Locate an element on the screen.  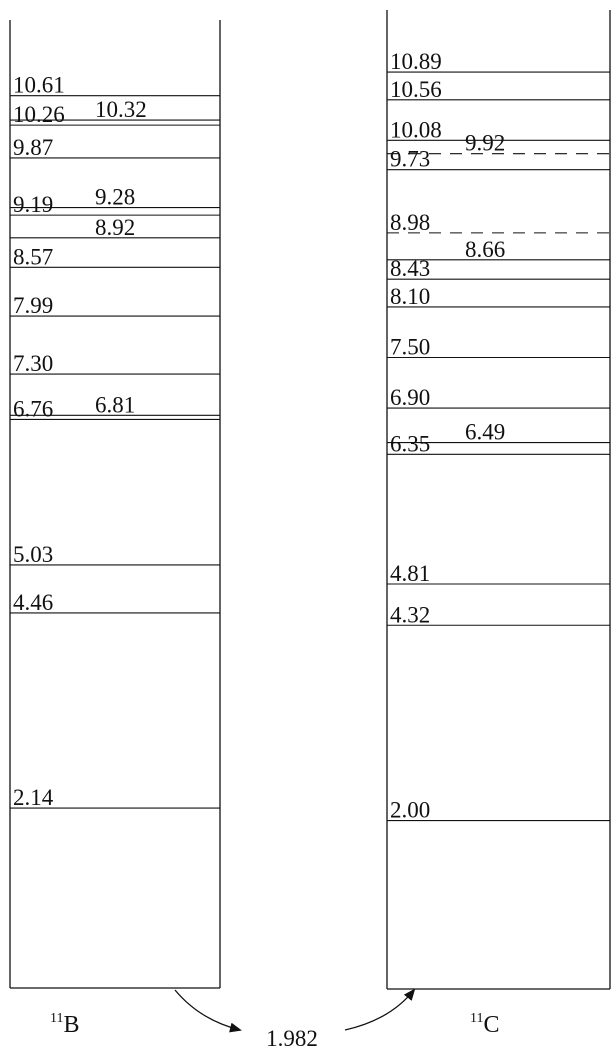
b11-level-label: 7.30 is located at coordinates (33, 363).